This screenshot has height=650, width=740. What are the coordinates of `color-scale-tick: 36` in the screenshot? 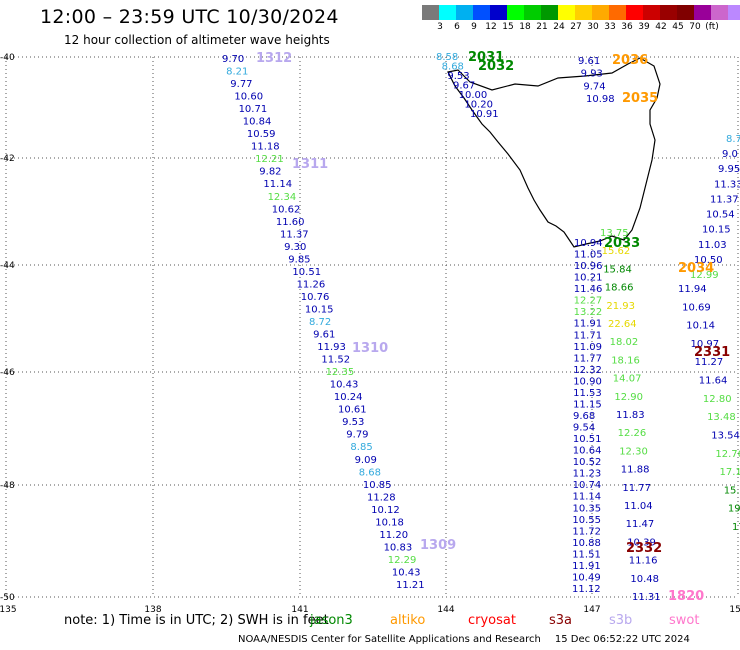 It's located at (627, 27).